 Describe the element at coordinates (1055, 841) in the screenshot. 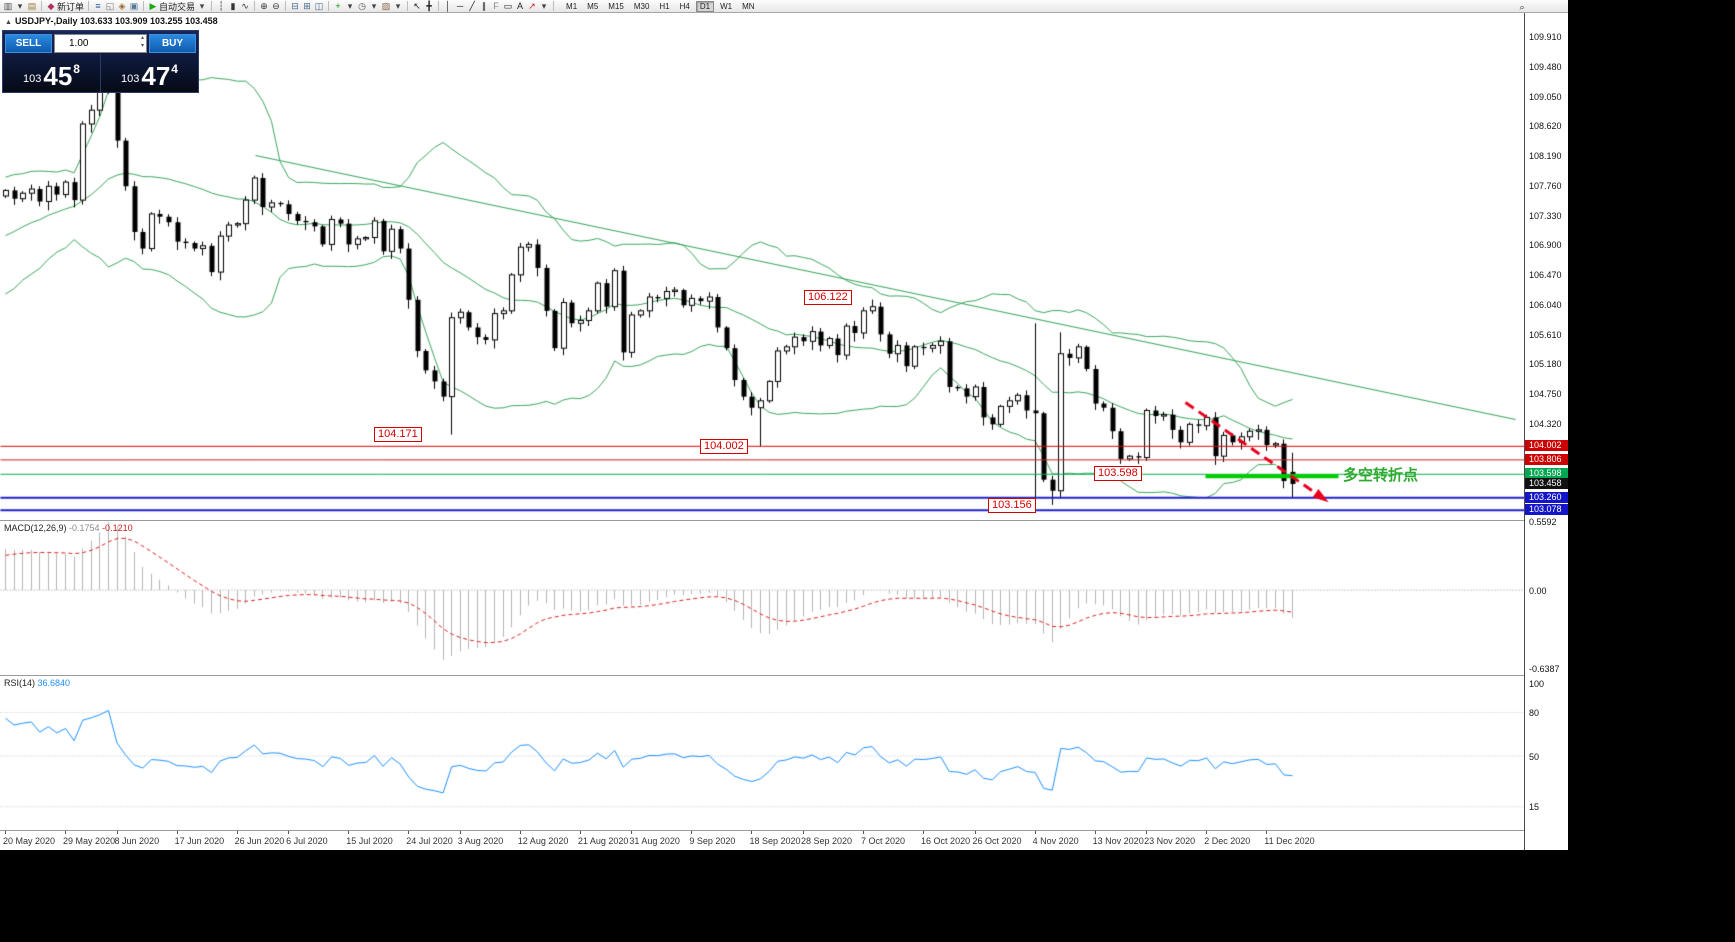

I see `date-label: 4 Nov 2020` at that location.